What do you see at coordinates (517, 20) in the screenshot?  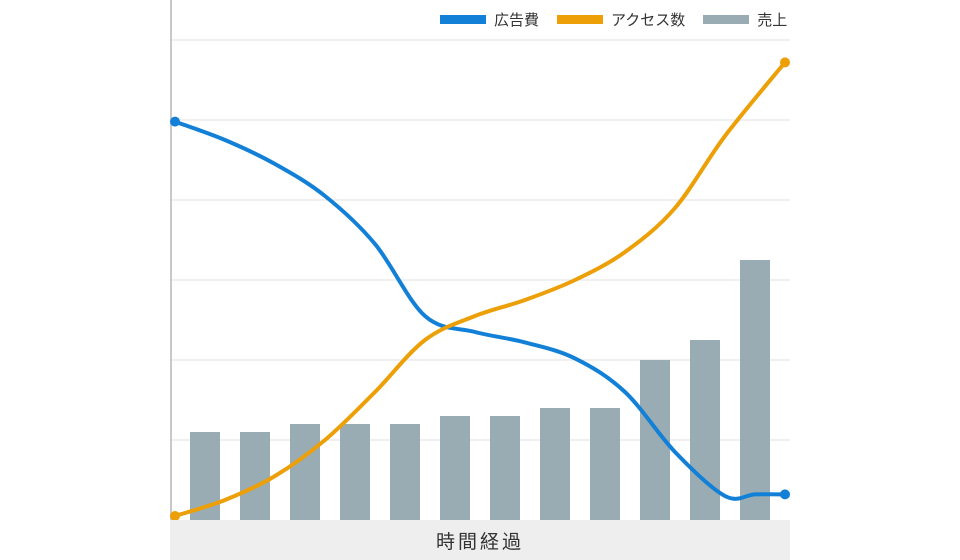 I see `legend-label-ad-cost: 広告費` at bounding box center [517, 20].